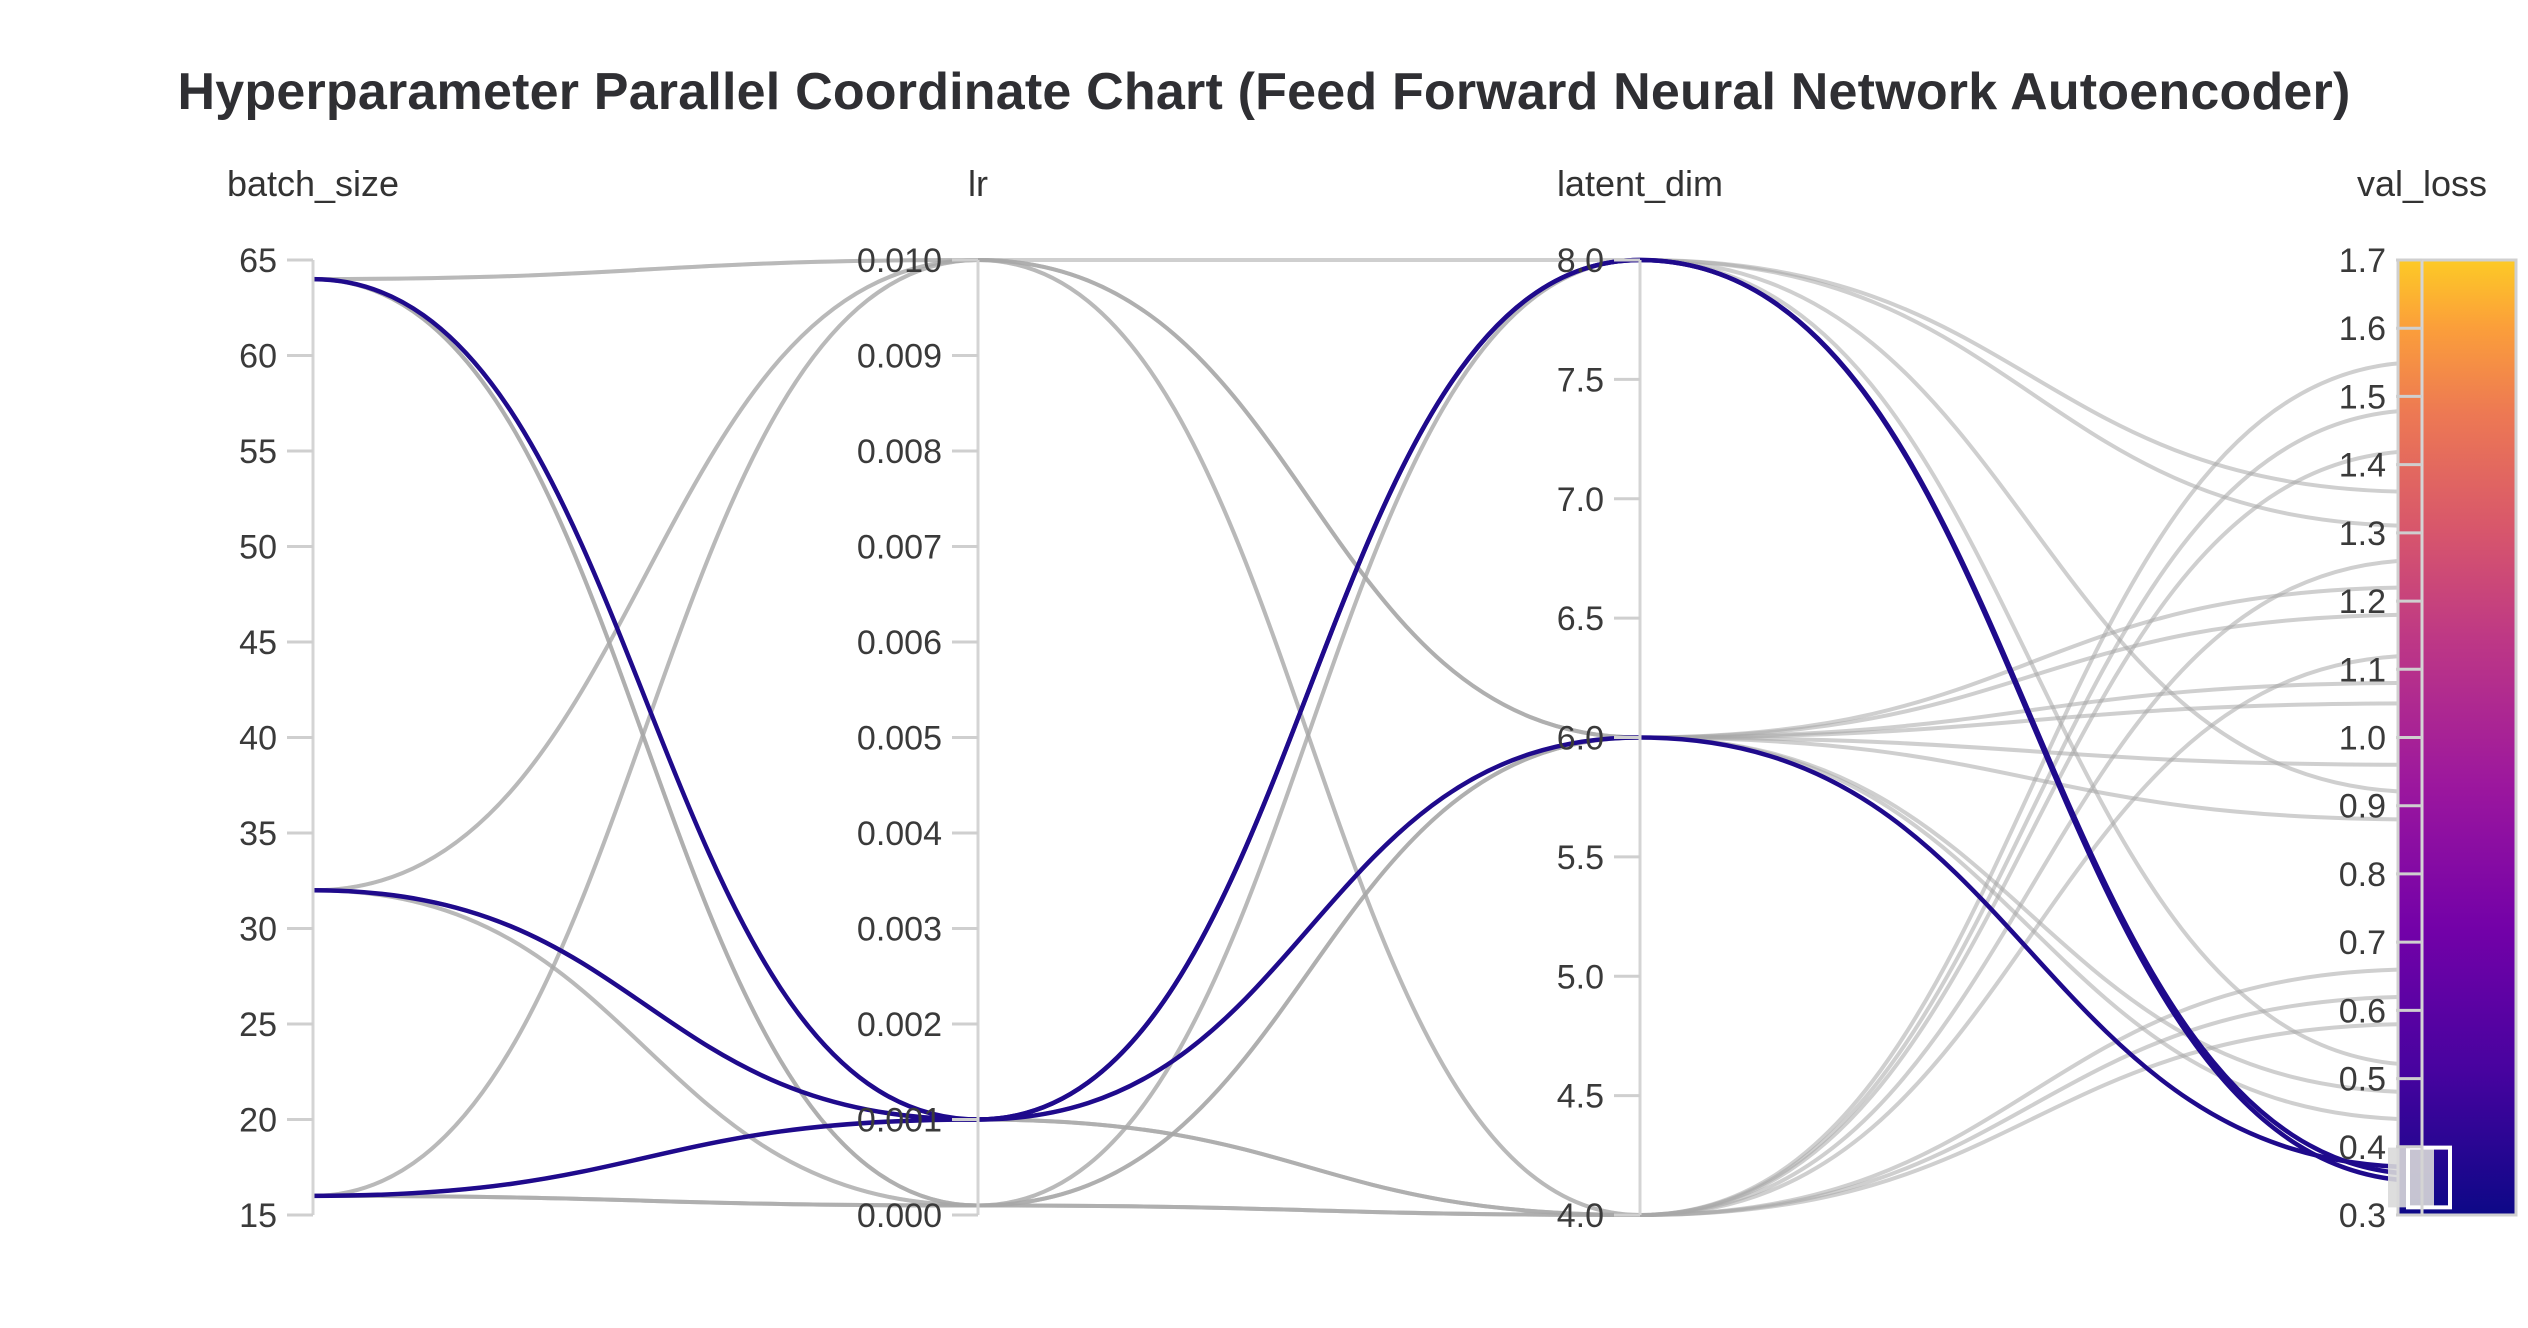 The image size is (2528, 1328). What do you see at coordinates (1580, 977) in the screenshot?
I see `tick-label: 5.0` at bounding box center [1580, 977].